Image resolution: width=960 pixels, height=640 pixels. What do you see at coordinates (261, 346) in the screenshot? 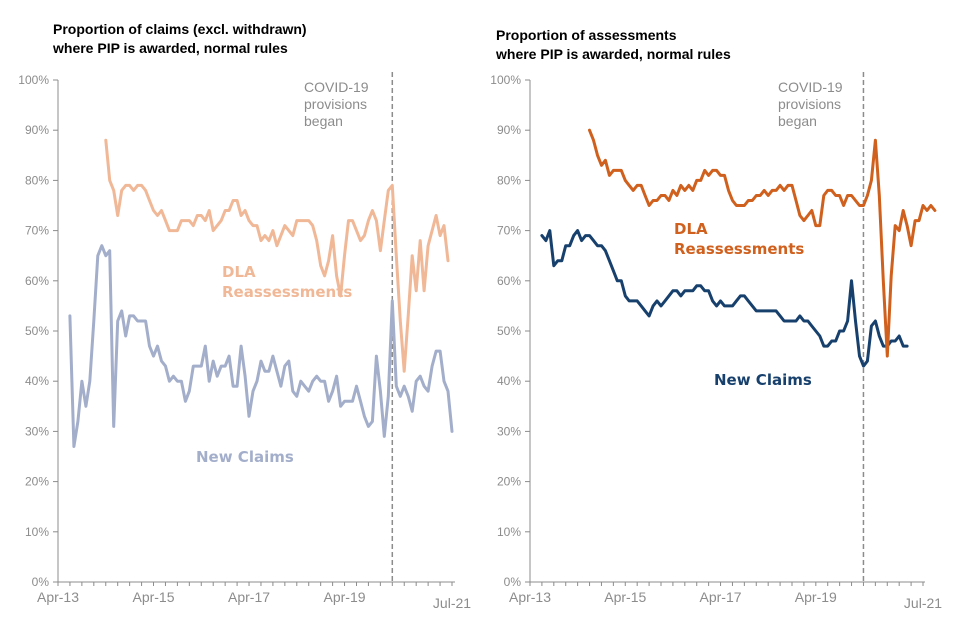
I see `series-line-new-claims` at bounding box center [261, 346].